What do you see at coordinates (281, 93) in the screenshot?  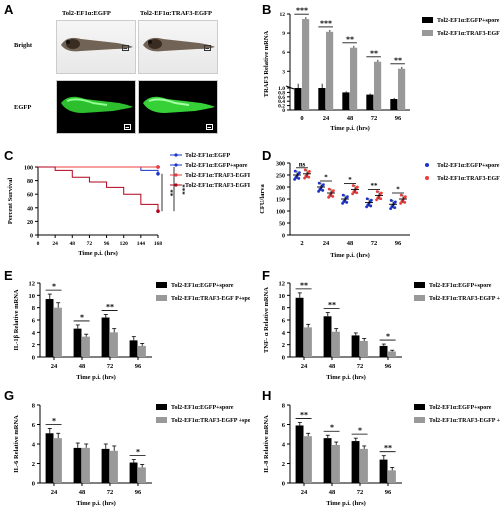 I see `y-tick-label: 0.8` at bounding box center [281, 93].